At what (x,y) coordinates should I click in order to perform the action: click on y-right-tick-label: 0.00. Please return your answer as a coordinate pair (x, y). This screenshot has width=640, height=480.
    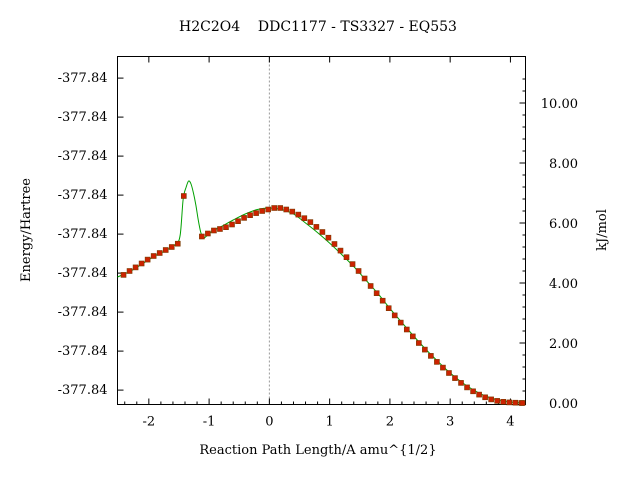
    Looking at the image, I should click on (563, 404).